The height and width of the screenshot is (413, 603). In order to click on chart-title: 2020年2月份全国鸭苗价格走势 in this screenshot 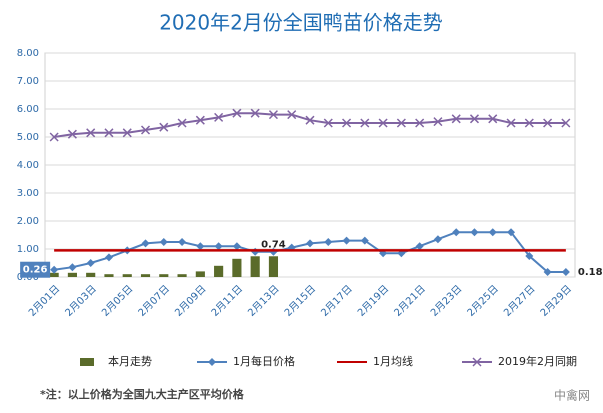, I will do `click(301, 23)`.